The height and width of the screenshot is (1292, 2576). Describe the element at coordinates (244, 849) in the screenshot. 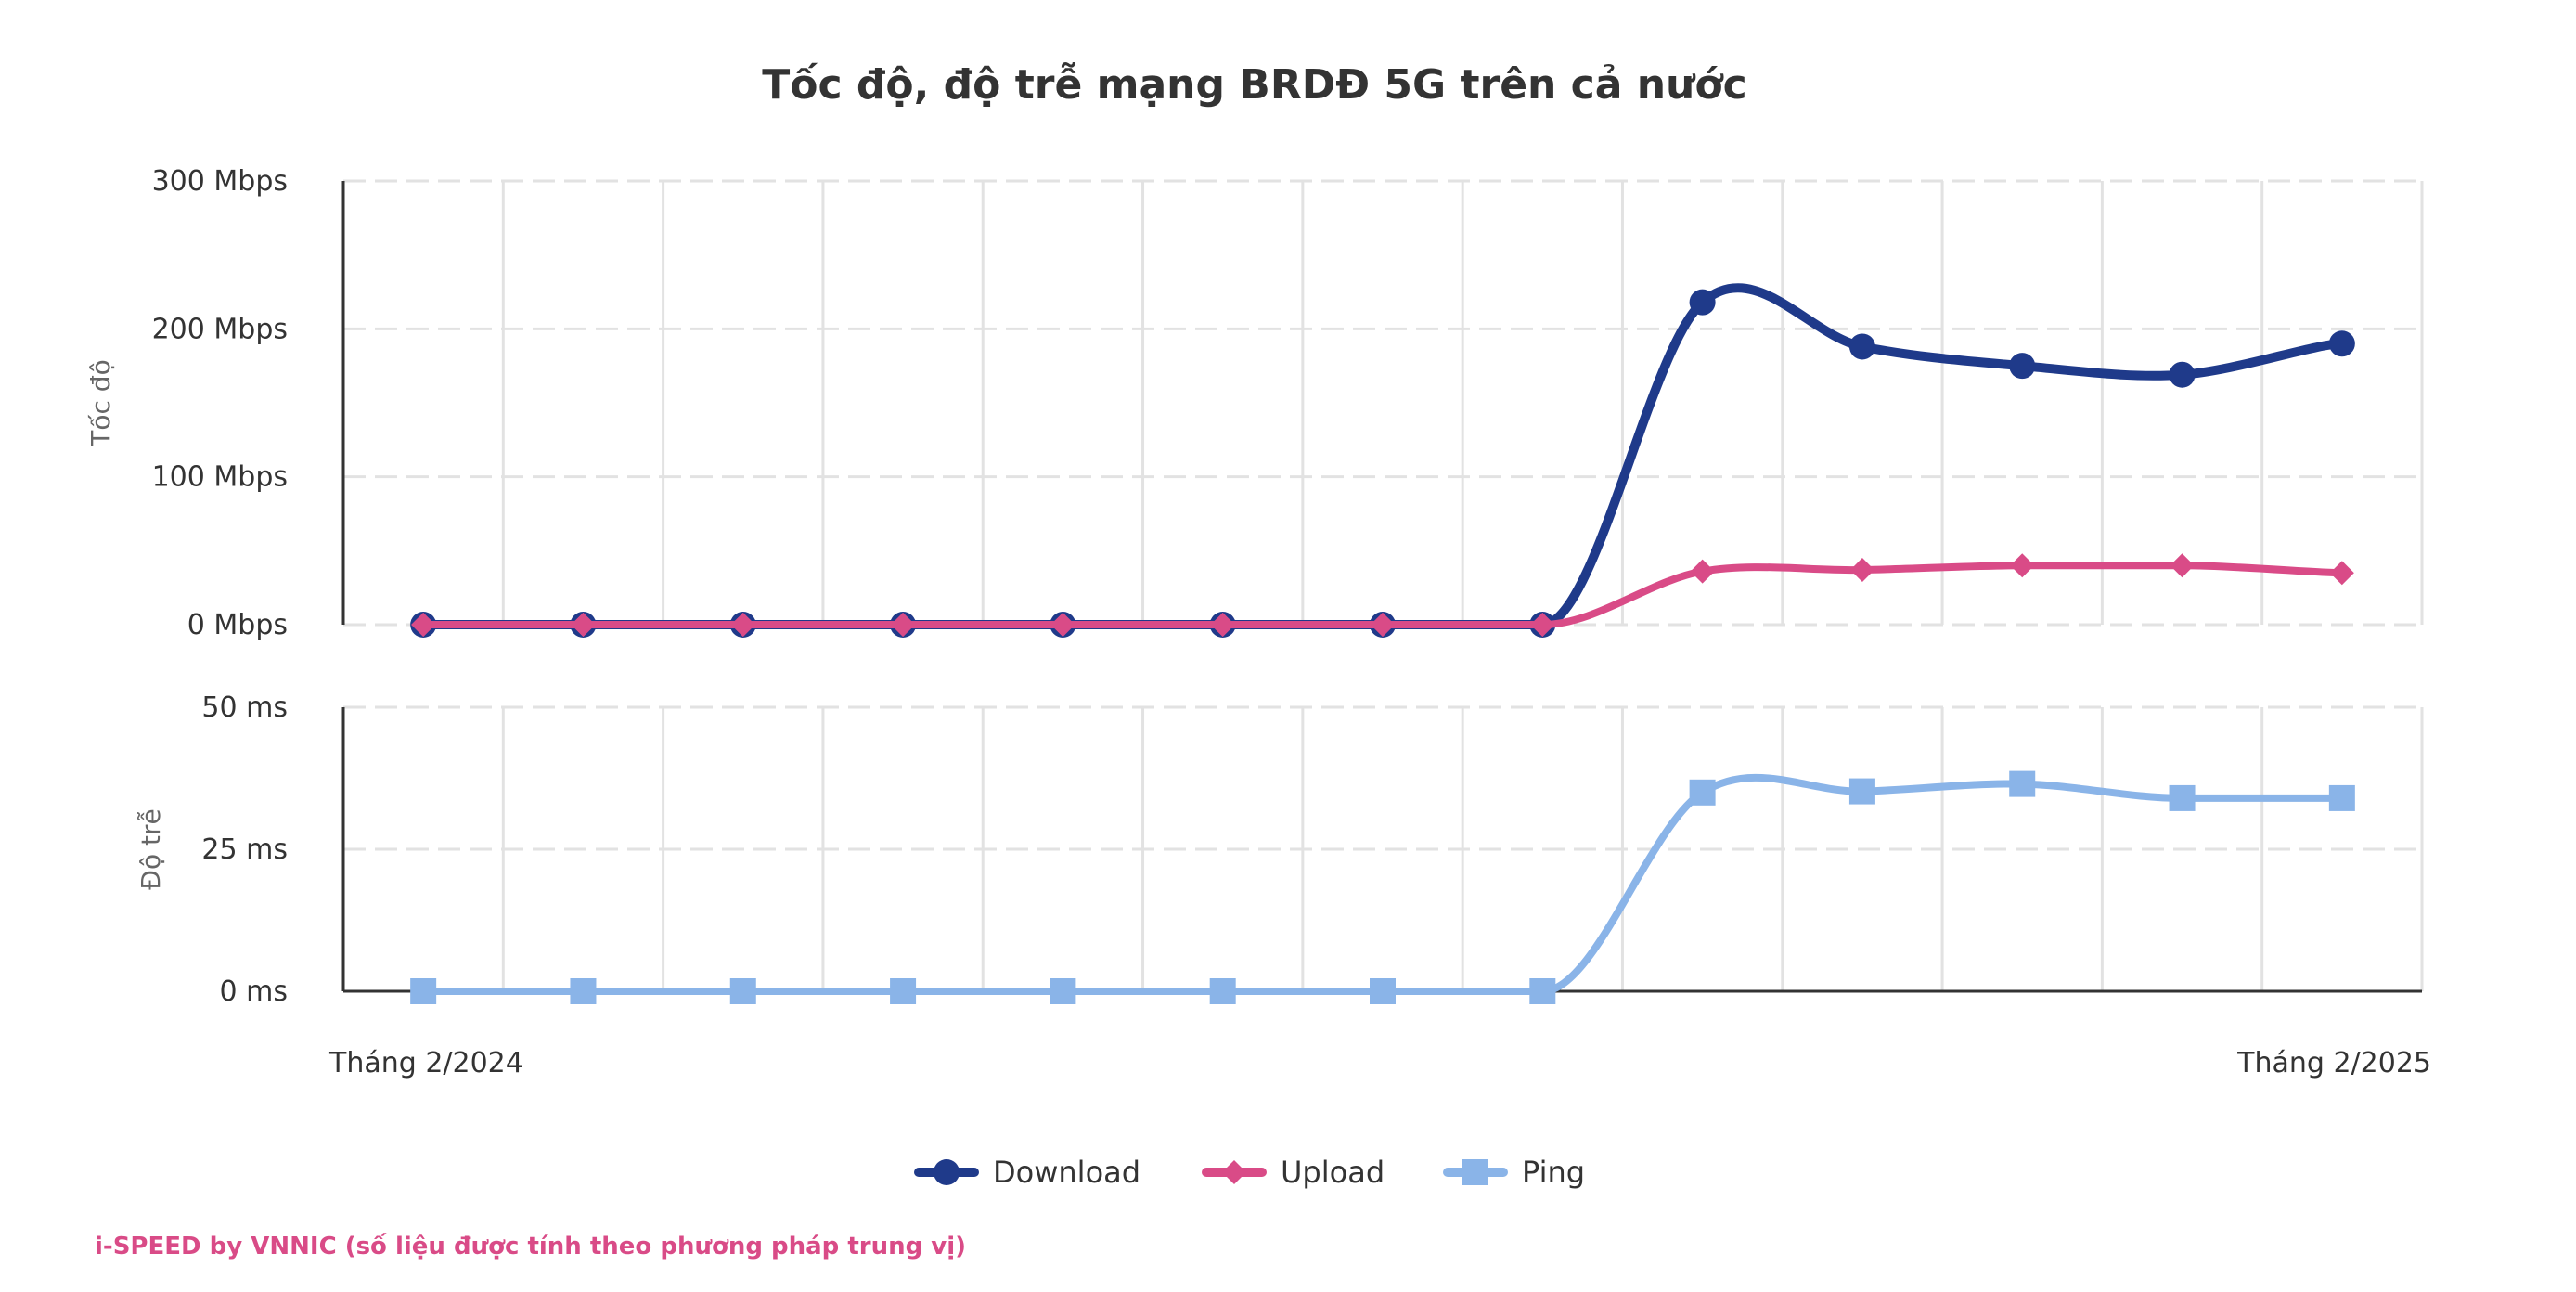

I see `y-tick-label: 25 ms` at that location.